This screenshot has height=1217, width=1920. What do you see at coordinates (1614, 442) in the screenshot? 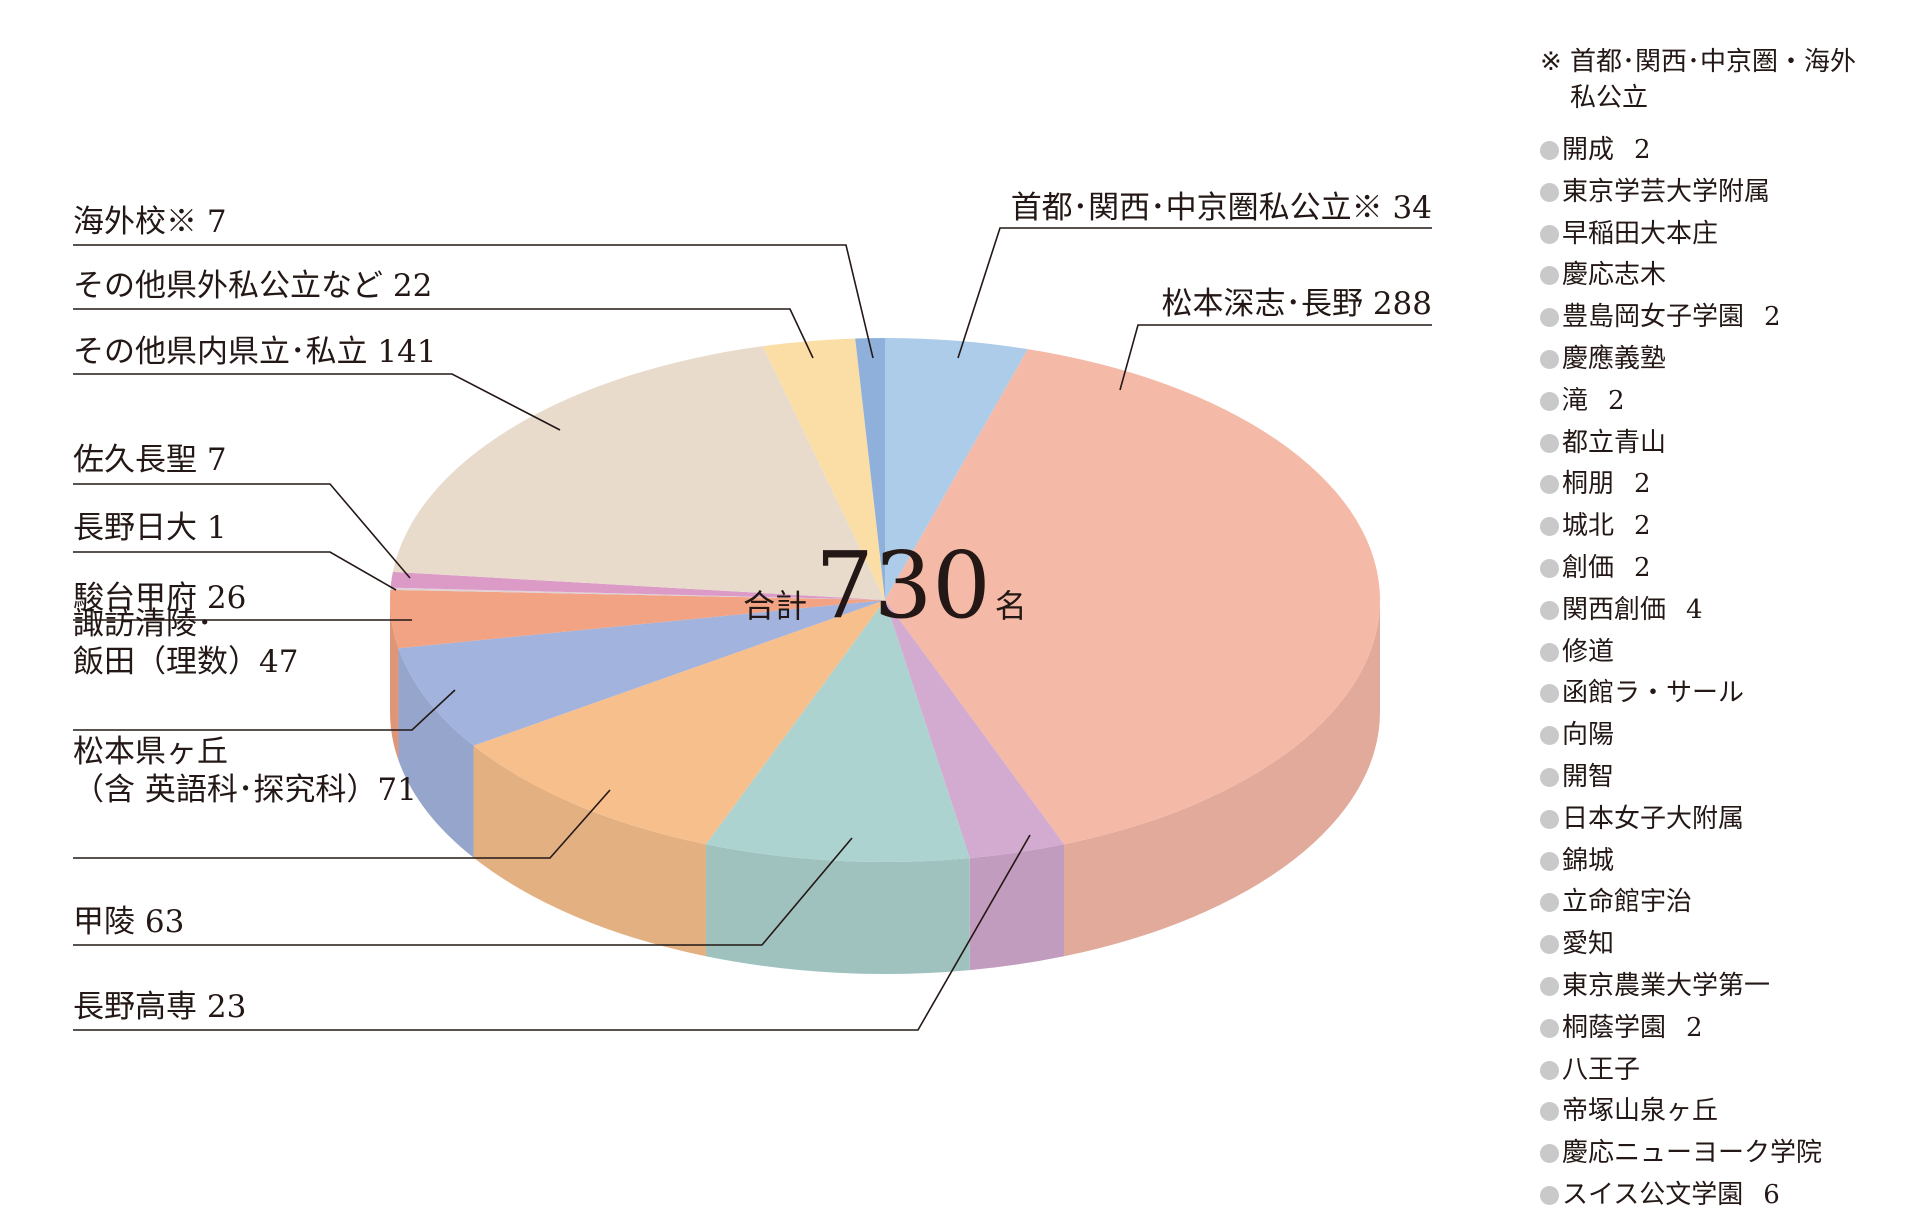
I see `school-name: 都立青山` at bounding box center [1614, 442].